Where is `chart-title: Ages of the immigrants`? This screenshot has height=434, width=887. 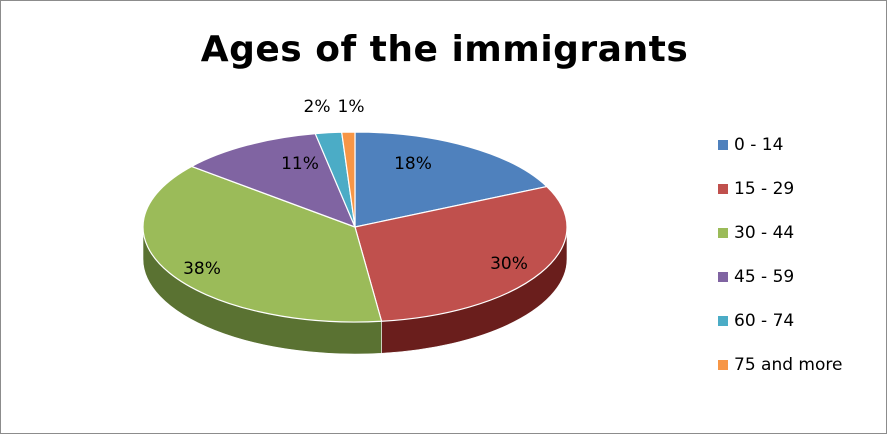 chart-title: Ages of the immigrants is located at coordinates (444, 49).